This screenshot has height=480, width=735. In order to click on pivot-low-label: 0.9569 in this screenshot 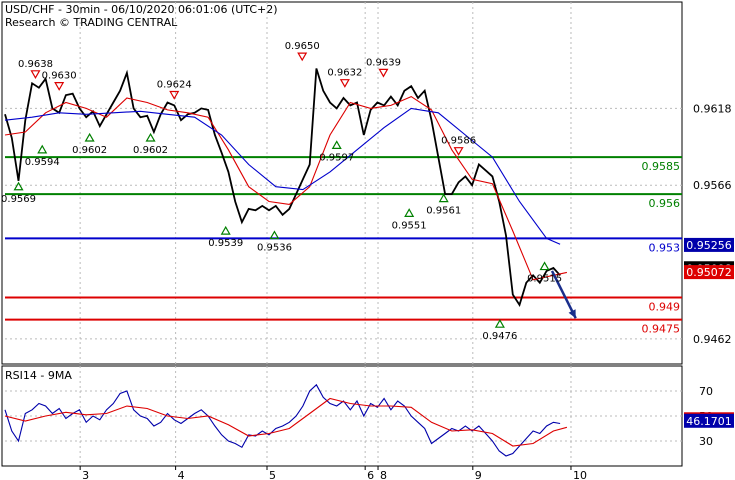, I will do `click(18, 199)`.